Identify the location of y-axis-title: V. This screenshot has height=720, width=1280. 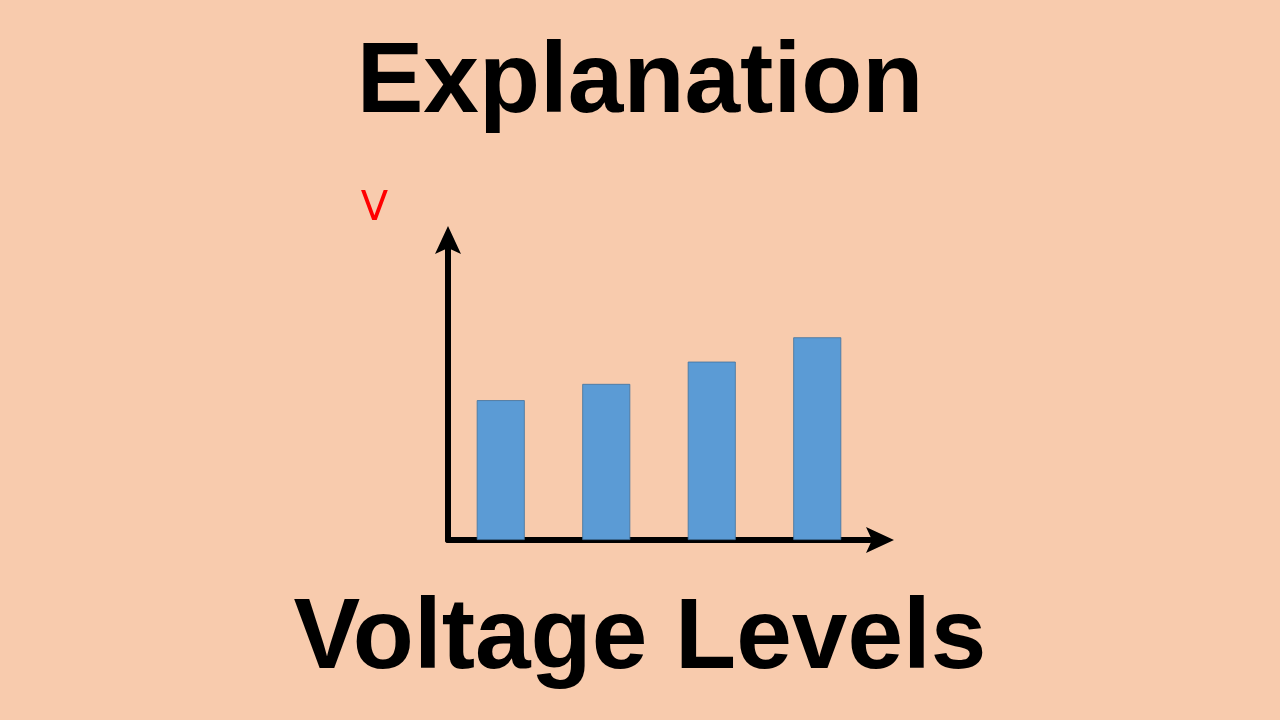
(374, 206).